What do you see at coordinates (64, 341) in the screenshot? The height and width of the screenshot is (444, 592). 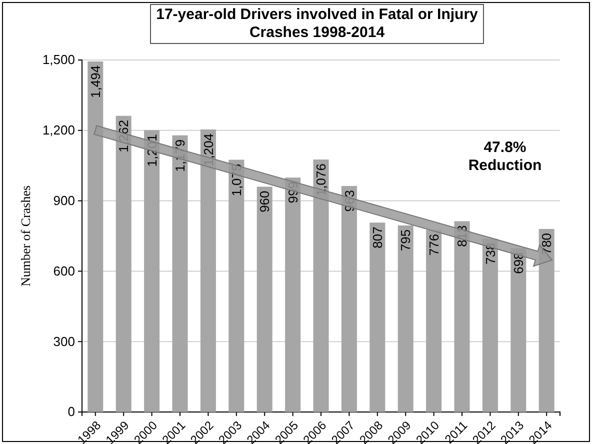 I see `y-tick-label: 300` at bounding box center [64, 341].